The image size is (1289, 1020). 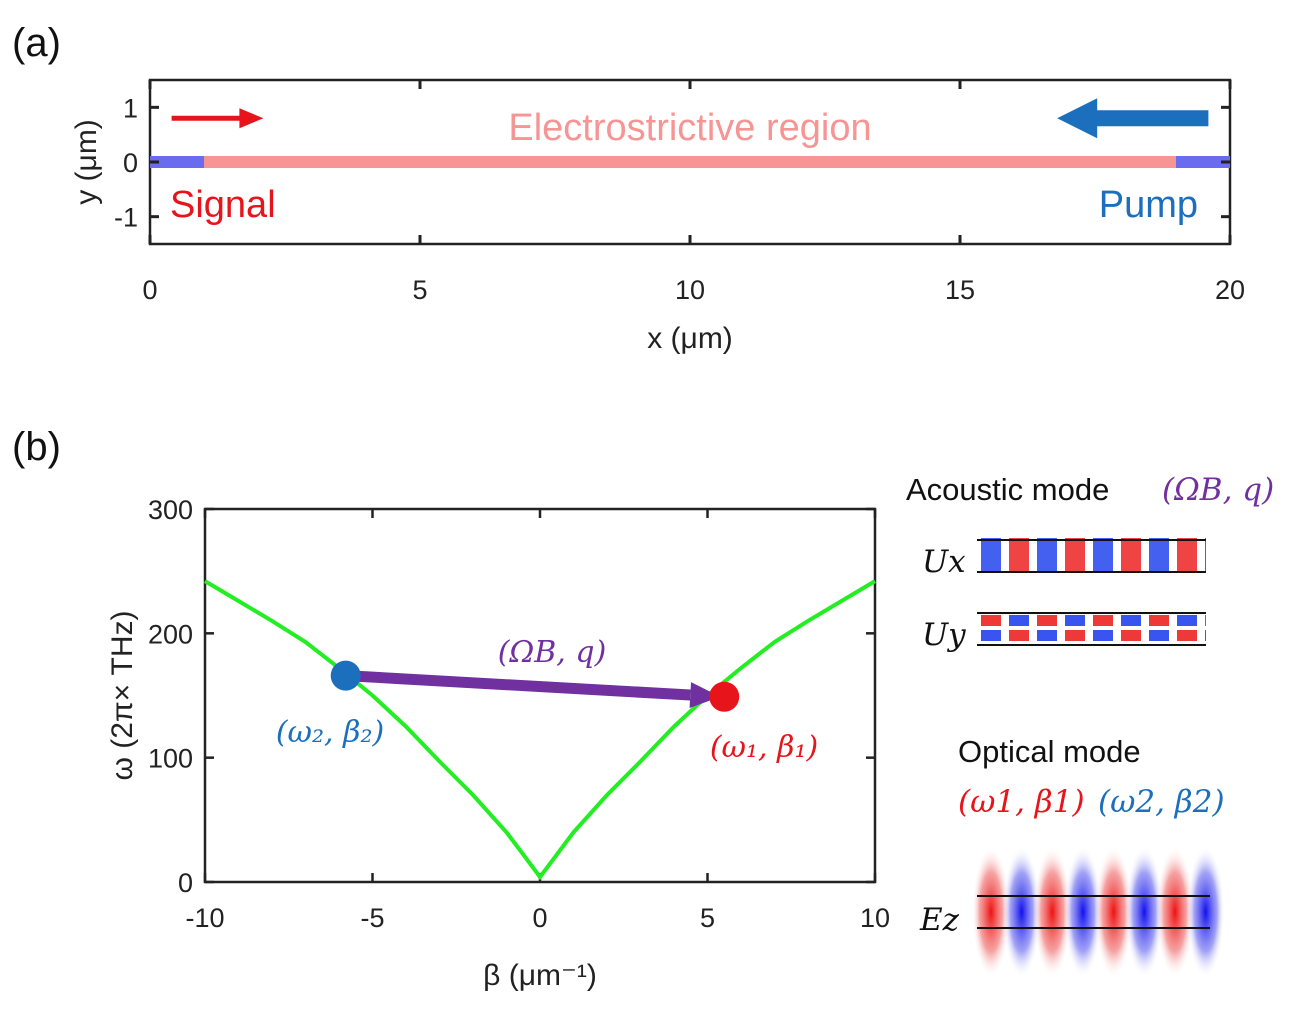 I want to click on acoustic-arrow, so click(x=518, y=685).